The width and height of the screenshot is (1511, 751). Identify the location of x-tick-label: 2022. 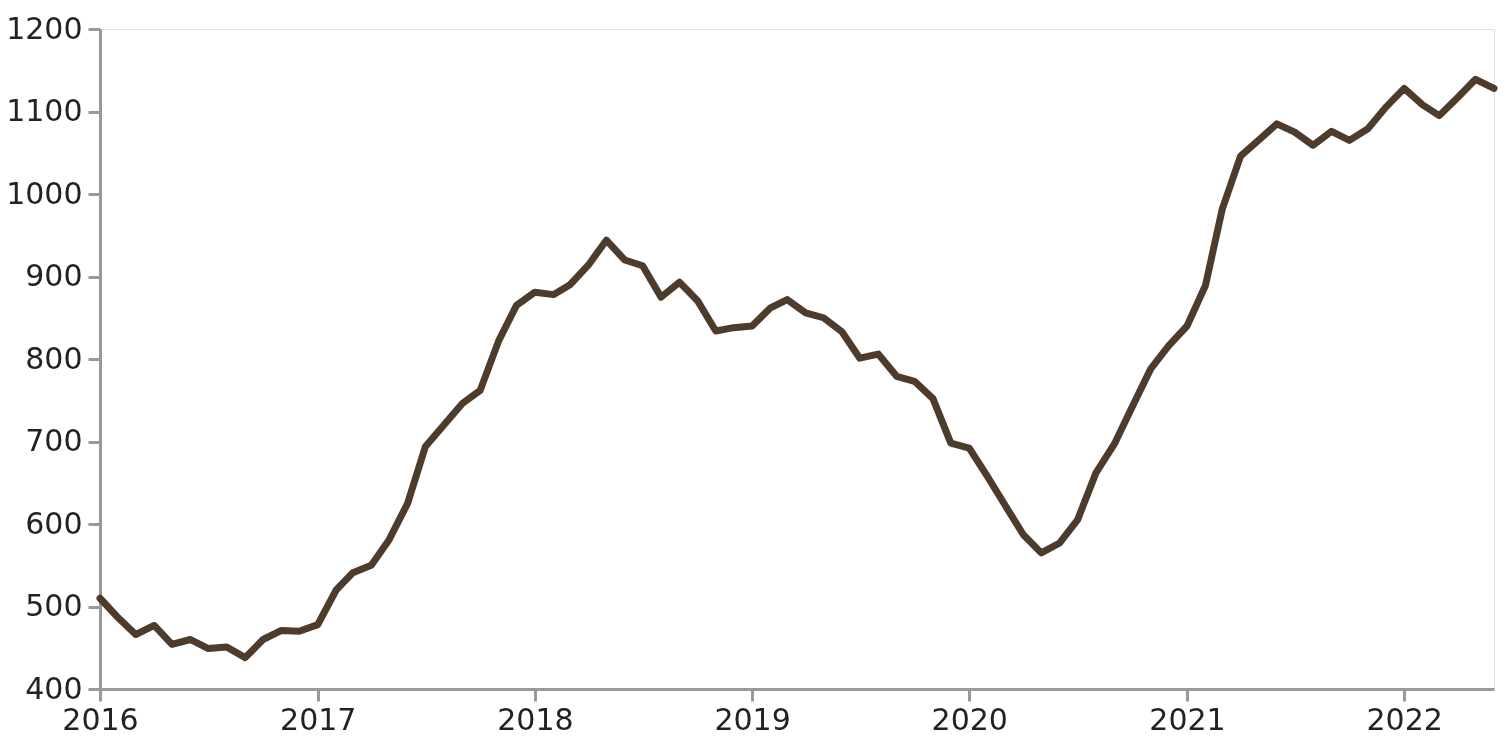
(1404, 719).